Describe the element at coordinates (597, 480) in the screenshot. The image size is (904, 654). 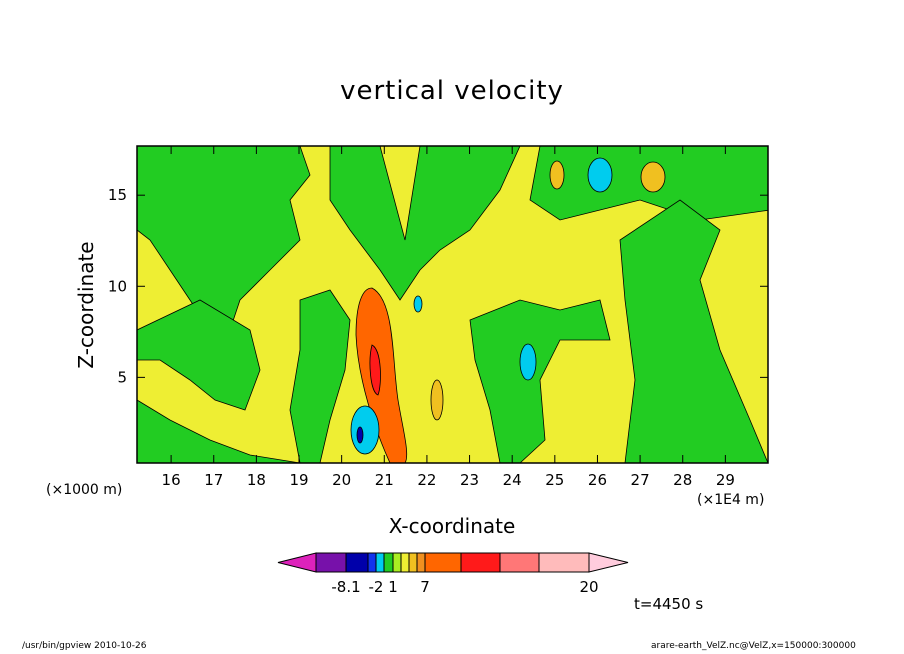
I see `x-tick-label: 26` at that location.